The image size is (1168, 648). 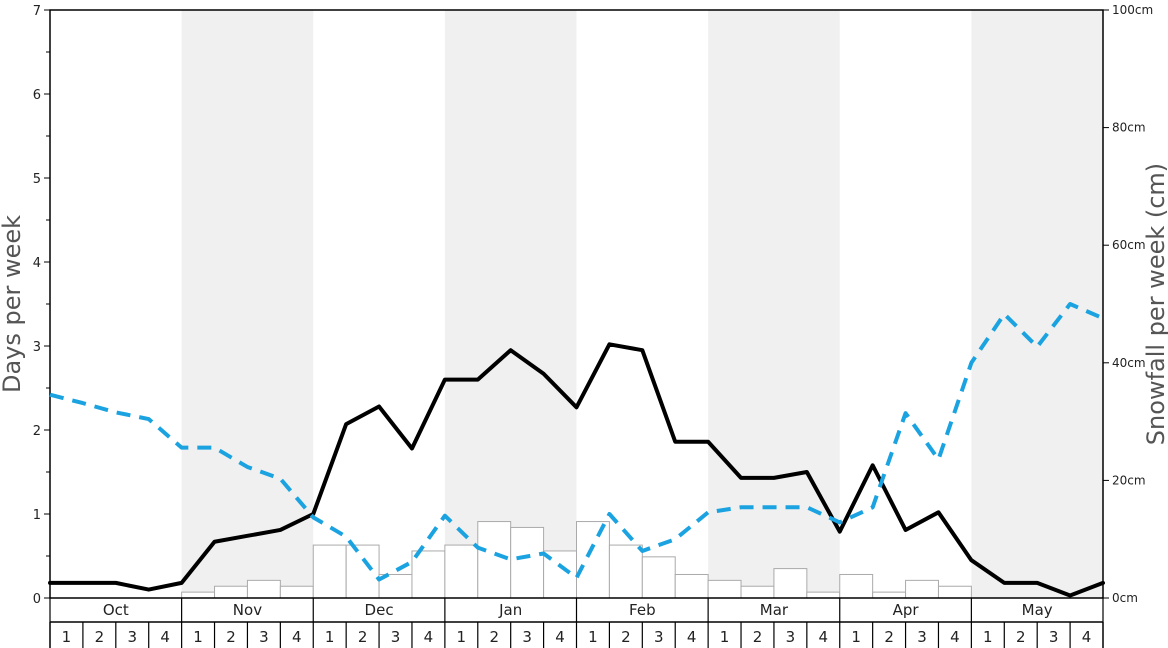 I want to click on month-shade-mar, so click(x=774, y=304).